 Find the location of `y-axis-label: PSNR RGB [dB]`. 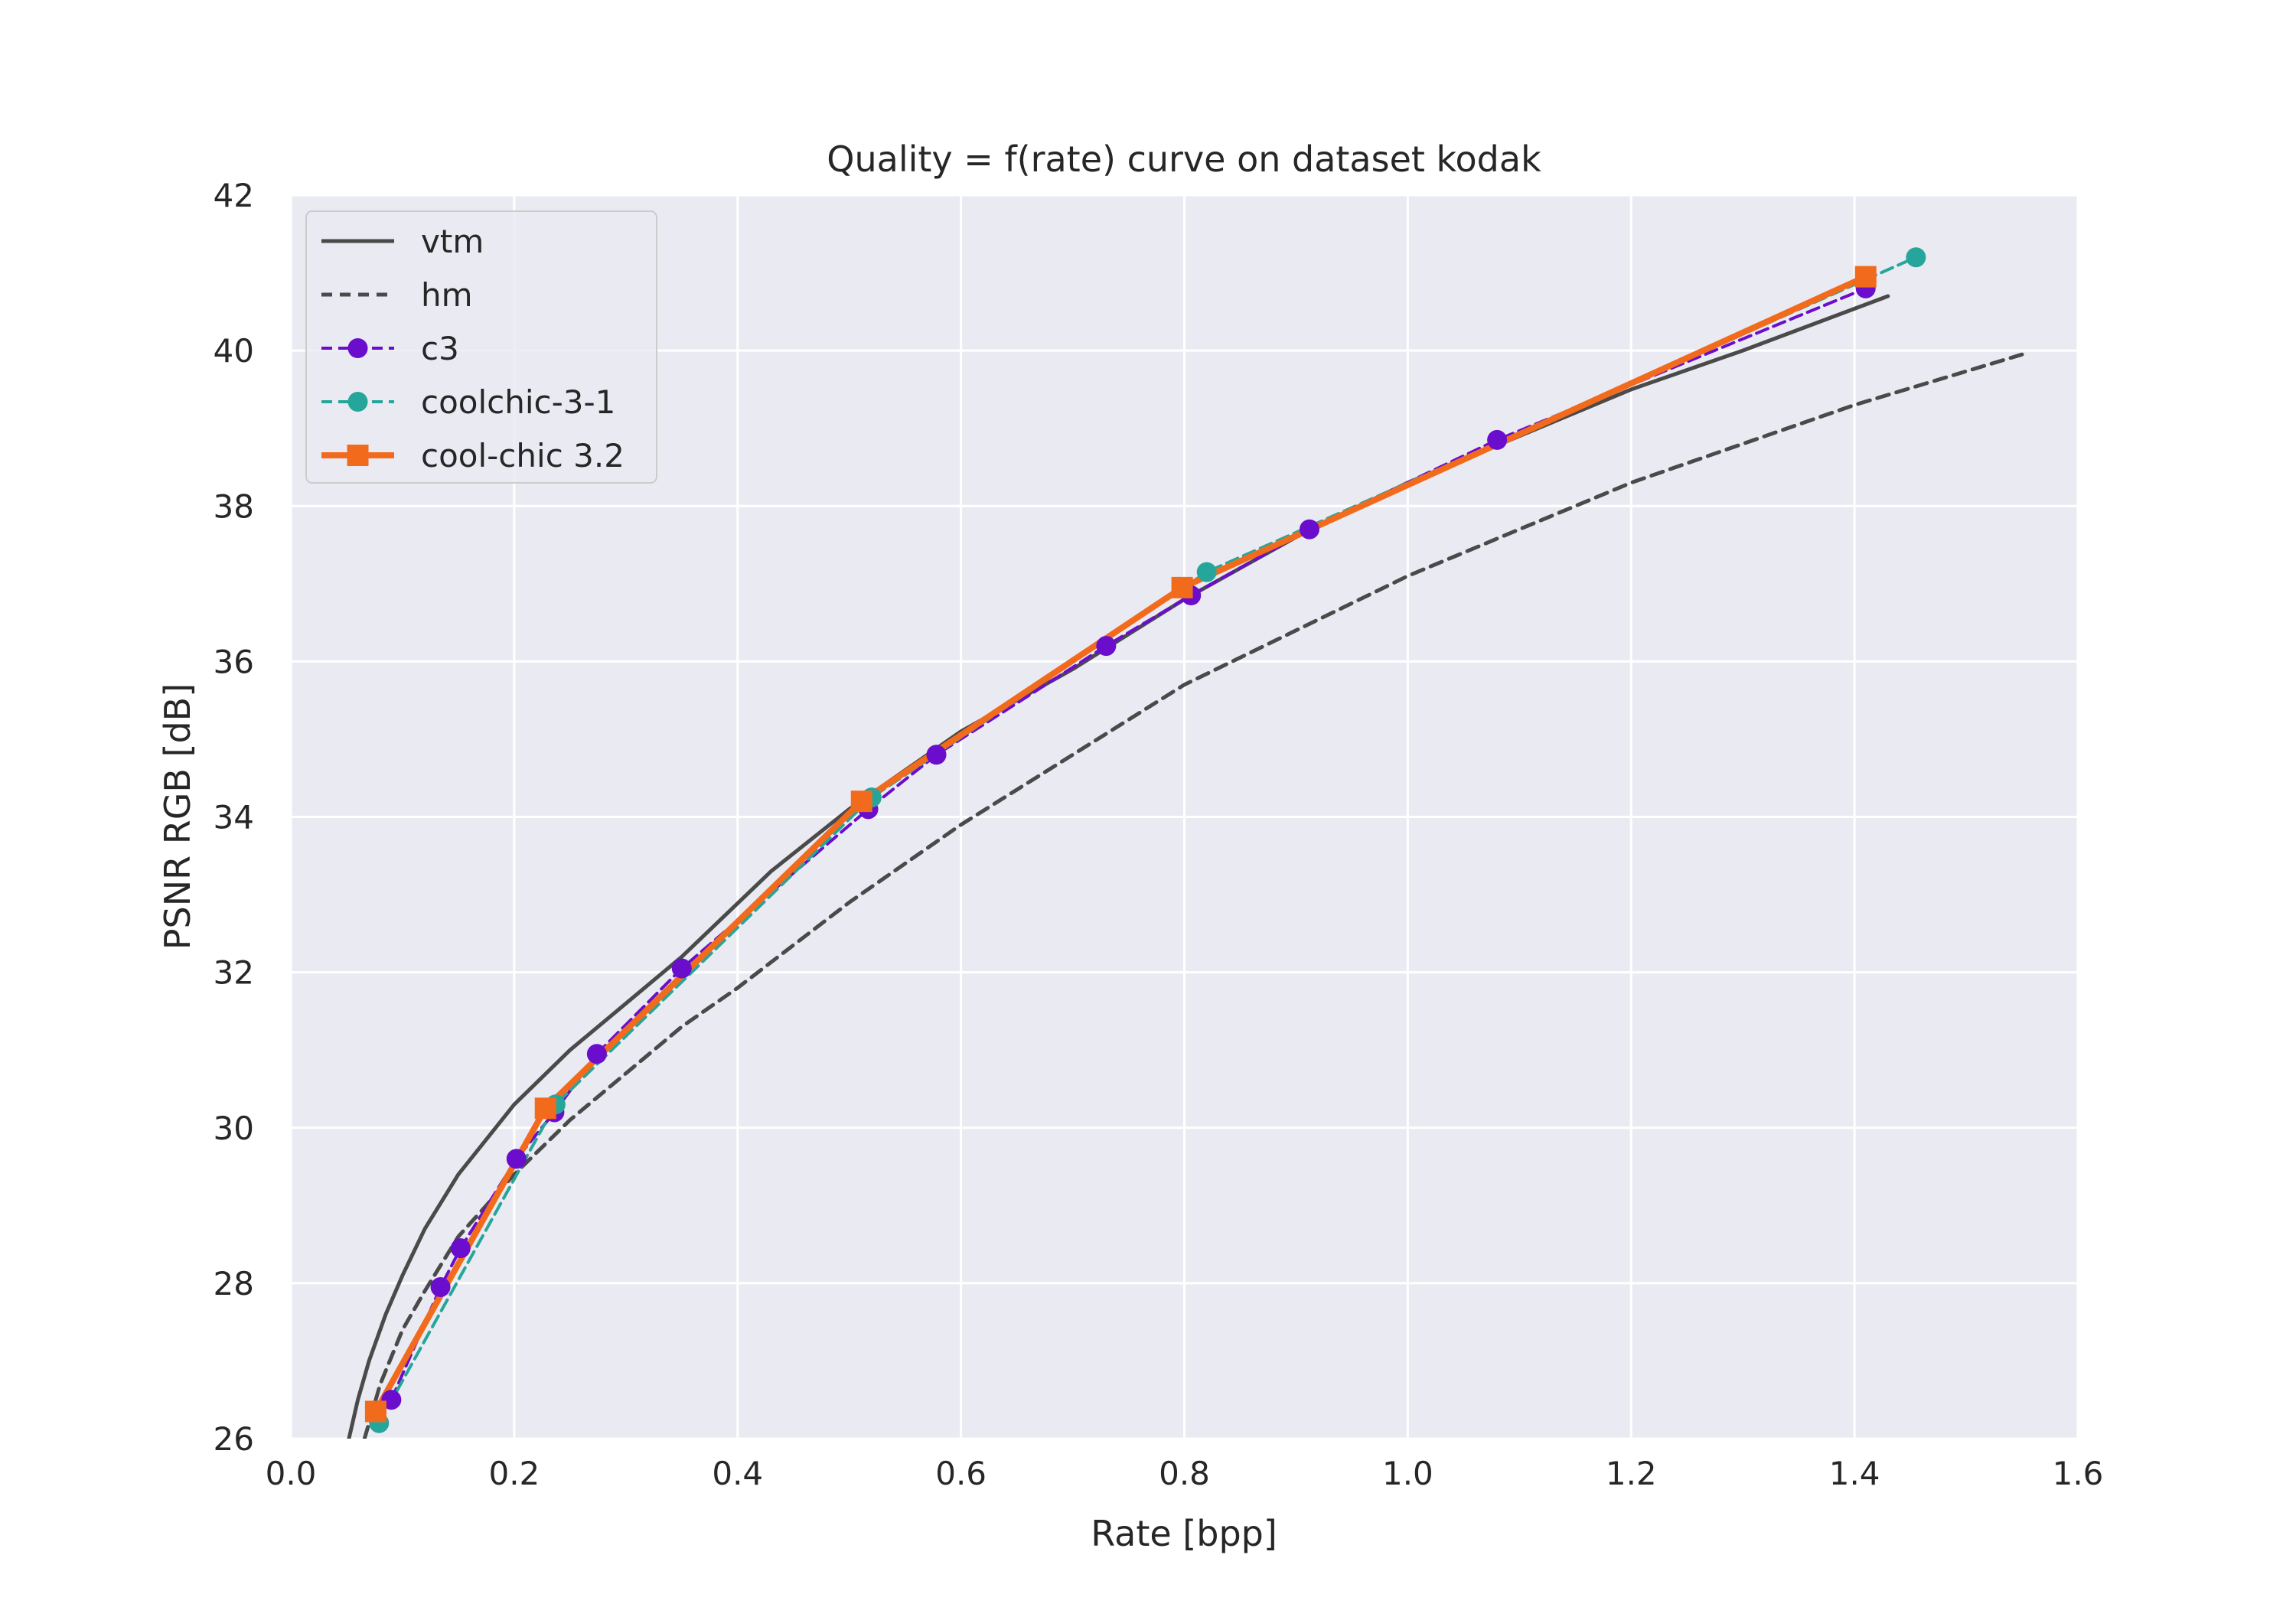

y-axis-label: PSNR RGB [dB] is located at coordinates (177, 817).